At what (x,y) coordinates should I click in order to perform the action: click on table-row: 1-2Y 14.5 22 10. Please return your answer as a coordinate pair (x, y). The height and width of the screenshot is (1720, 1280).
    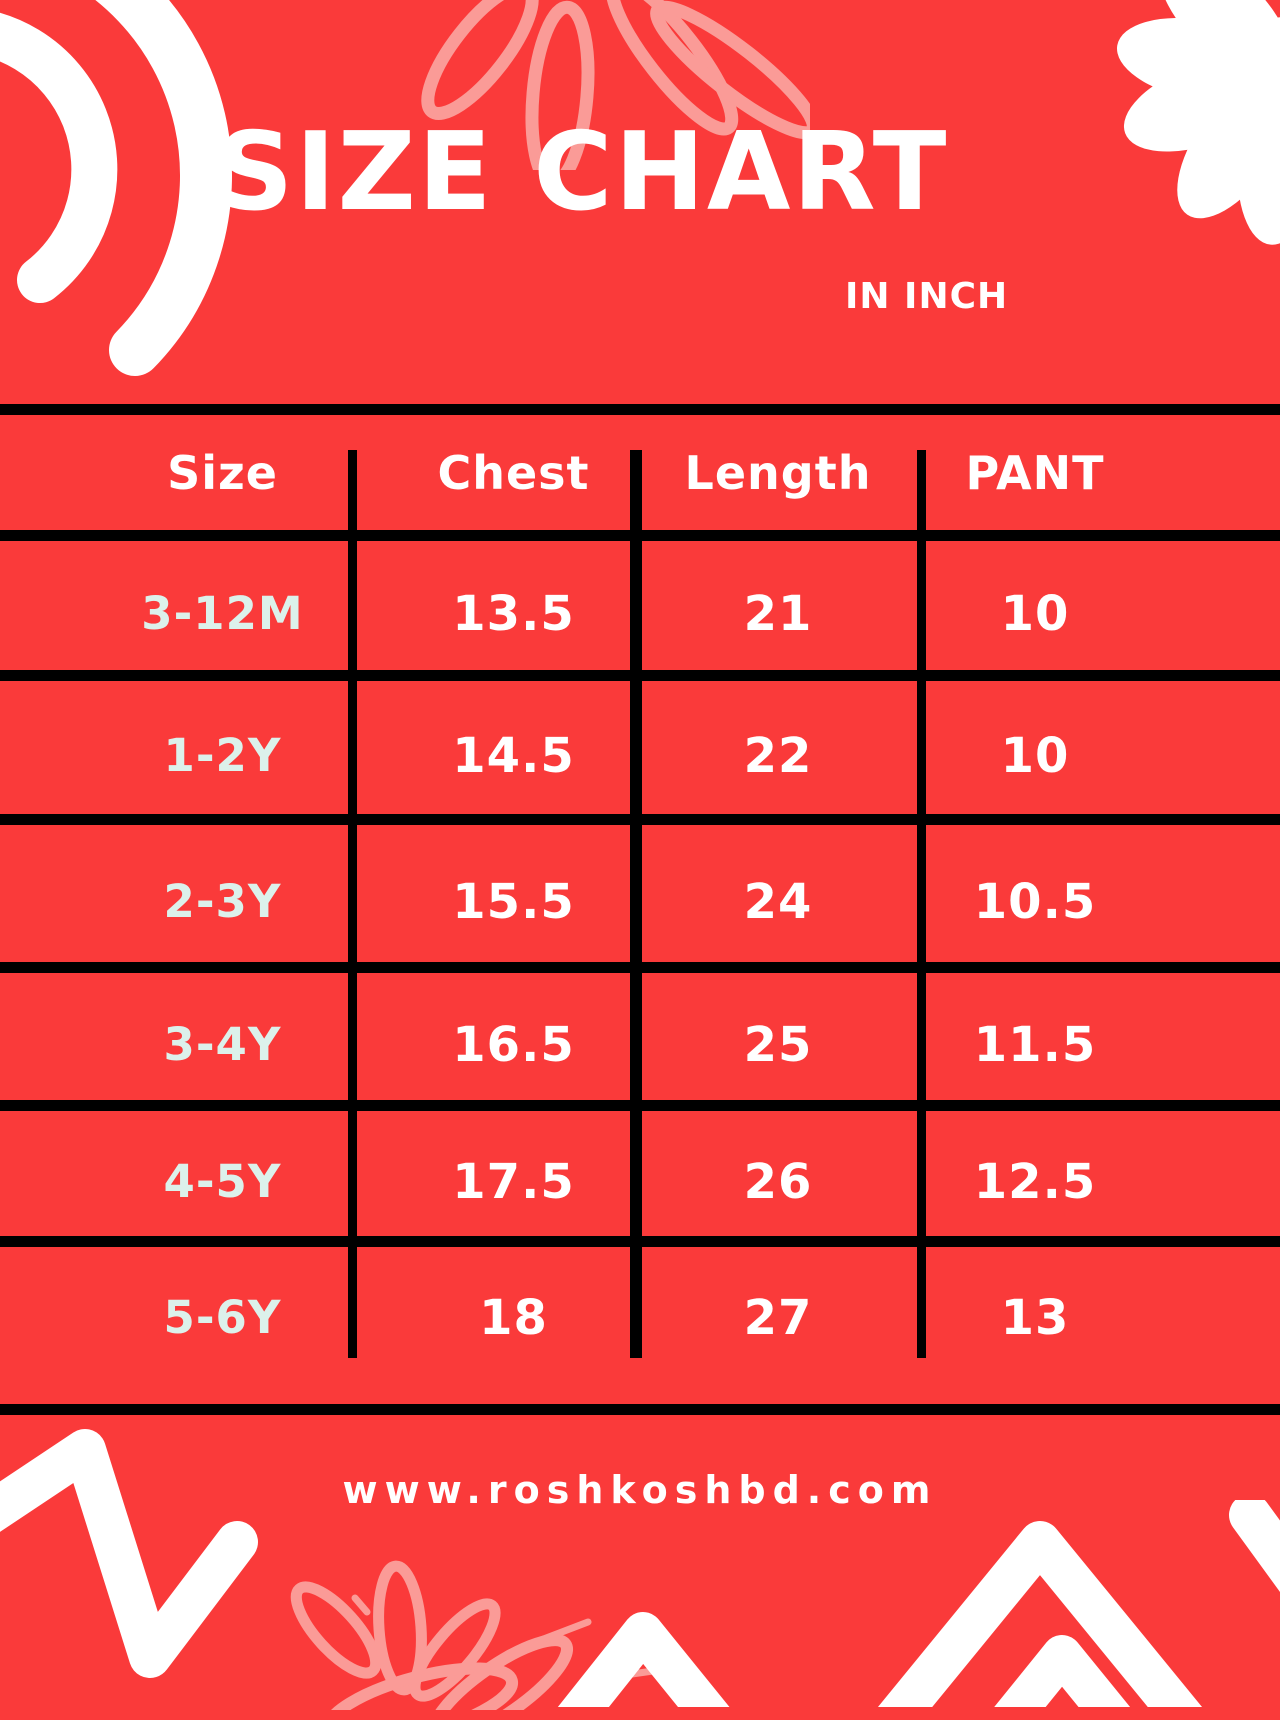
    Looking at the image, I should click on (640, 747).